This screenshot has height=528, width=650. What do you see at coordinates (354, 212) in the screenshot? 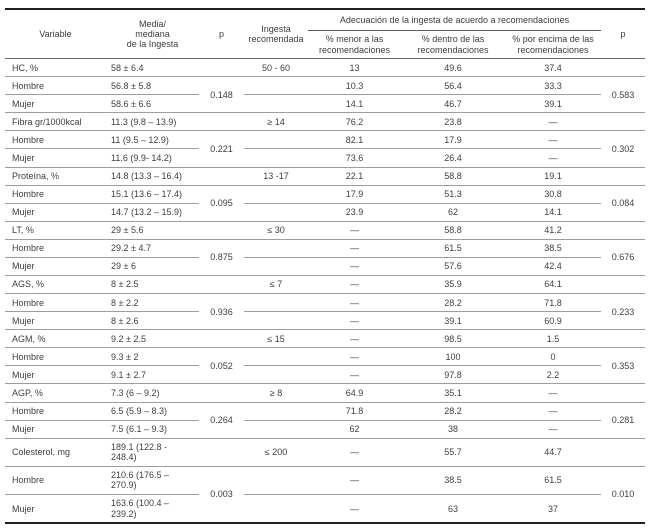
I see `pct-menor-cell: 23.9` at bounding box center [354, 212].